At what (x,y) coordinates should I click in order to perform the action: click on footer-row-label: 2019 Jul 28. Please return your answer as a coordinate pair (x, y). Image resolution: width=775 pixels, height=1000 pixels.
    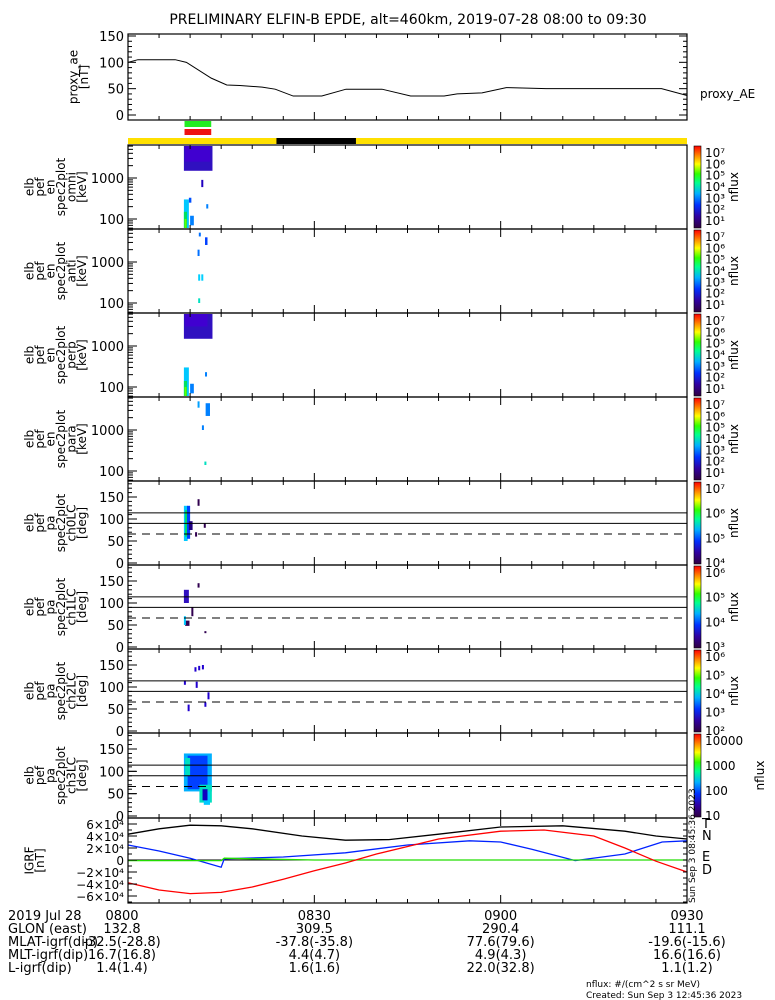
    Looking at the image, I should click on (45, 916).